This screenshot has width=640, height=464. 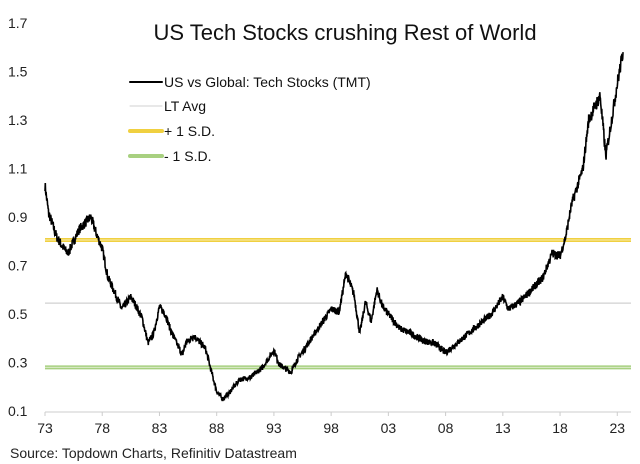 I want to click on chart-title: US Tech Stocks crushing Rest of World, so click(x=344, y=32).